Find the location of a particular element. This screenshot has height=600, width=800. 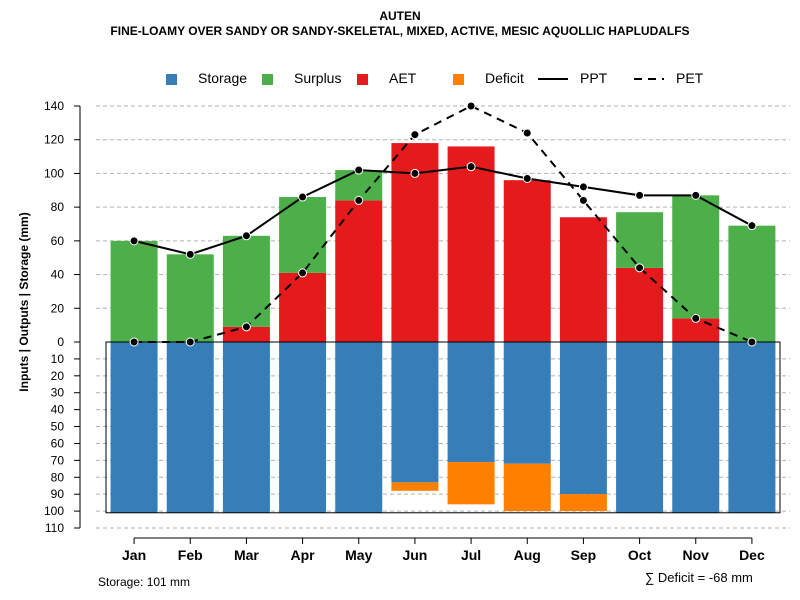

legend-label-ppt: PPT is located at coordinates (594, 78).